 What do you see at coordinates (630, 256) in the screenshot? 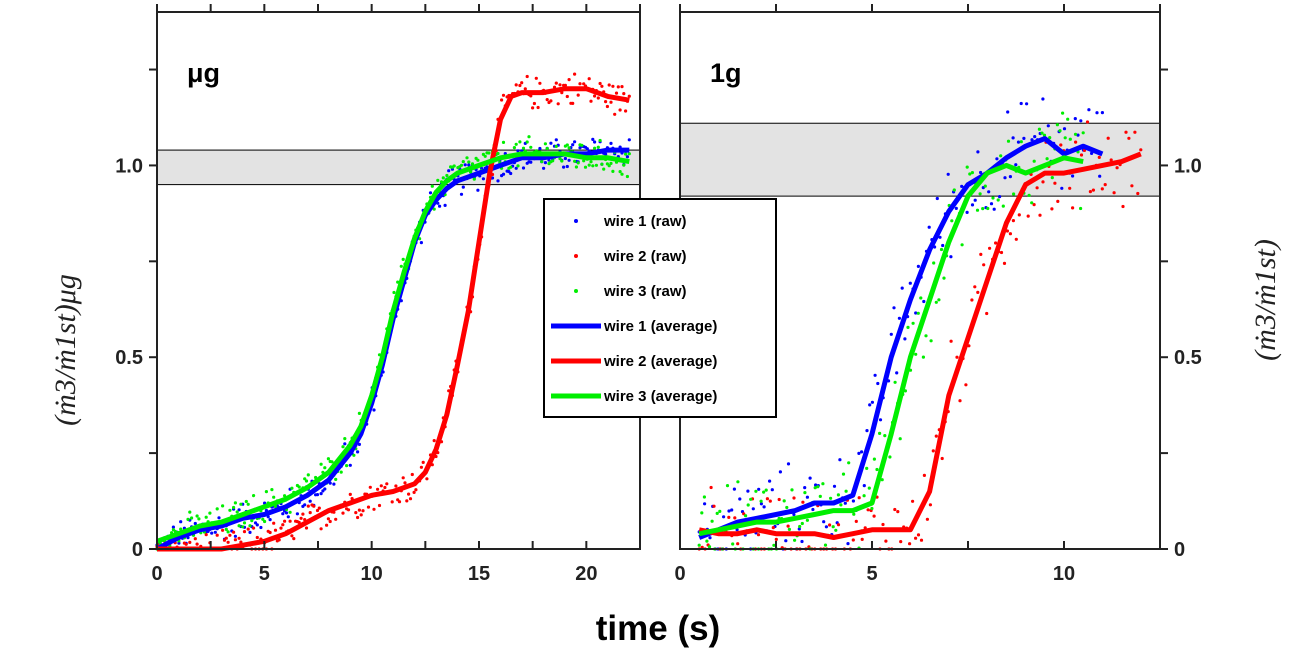
I see `legend-entry-wire2-raw: wire 2 (raw)` at bounding box center [630, 256].